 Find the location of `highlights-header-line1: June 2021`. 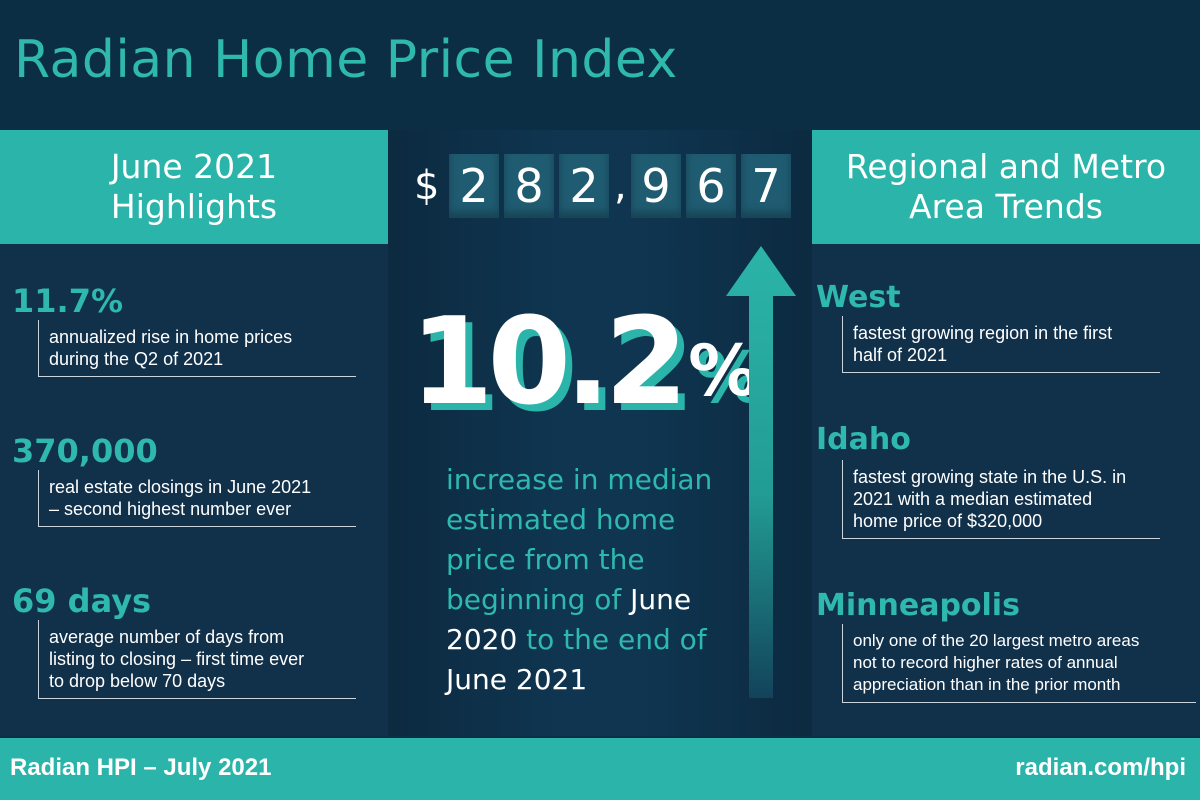

highlights-header-line1: June 2021 is located at coordinates (194, 166).